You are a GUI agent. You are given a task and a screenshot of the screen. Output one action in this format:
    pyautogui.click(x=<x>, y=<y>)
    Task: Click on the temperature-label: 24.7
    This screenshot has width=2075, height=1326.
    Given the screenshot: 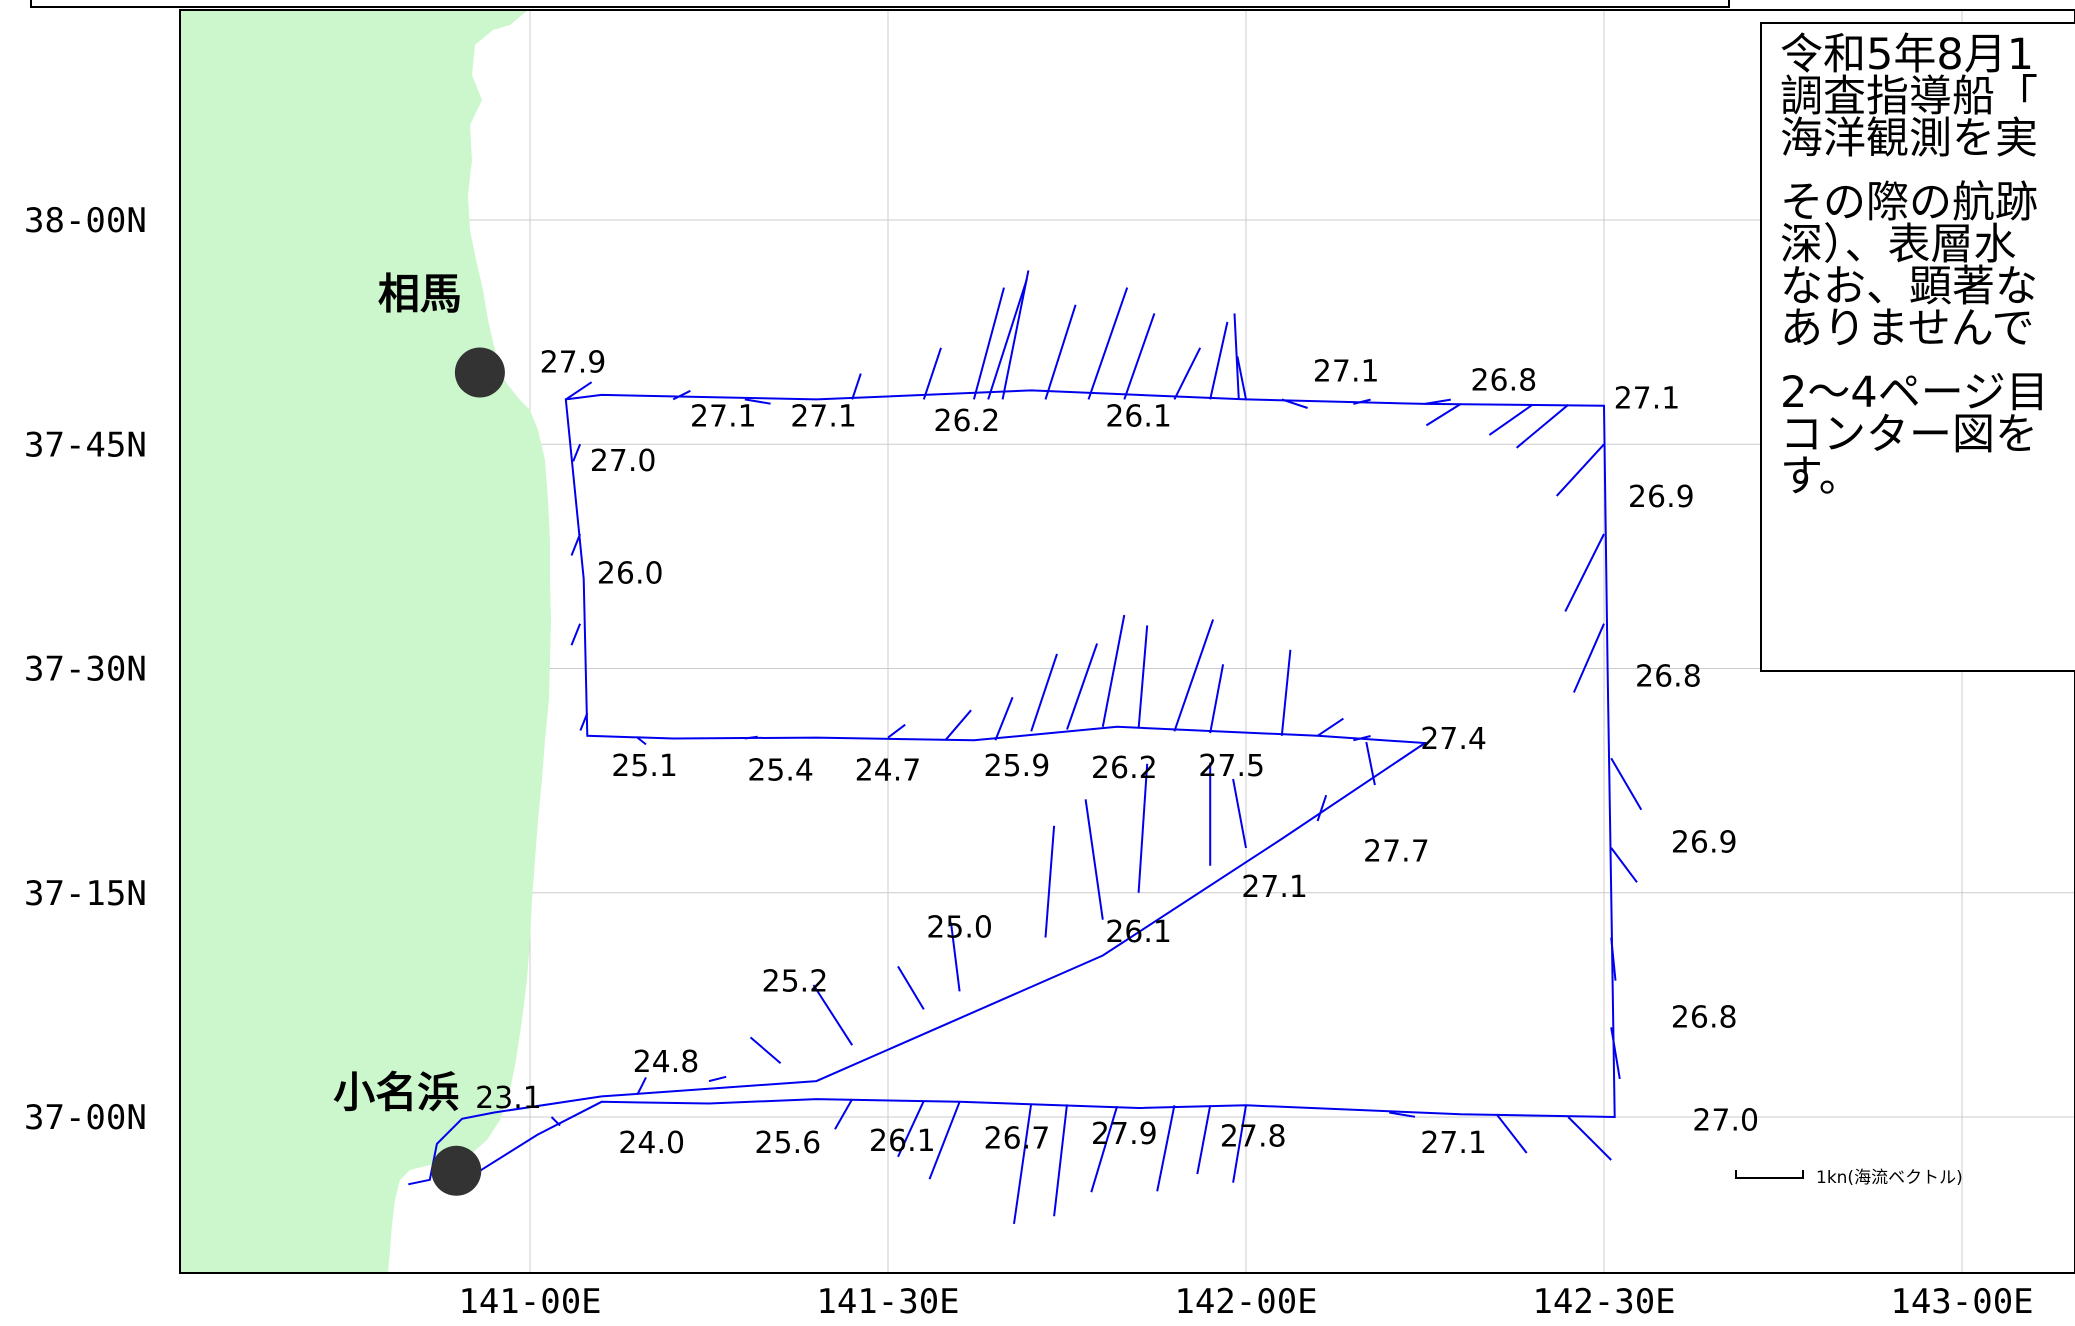 What is the action you would take?
    pyautogui.click(x=888, y=771)
    